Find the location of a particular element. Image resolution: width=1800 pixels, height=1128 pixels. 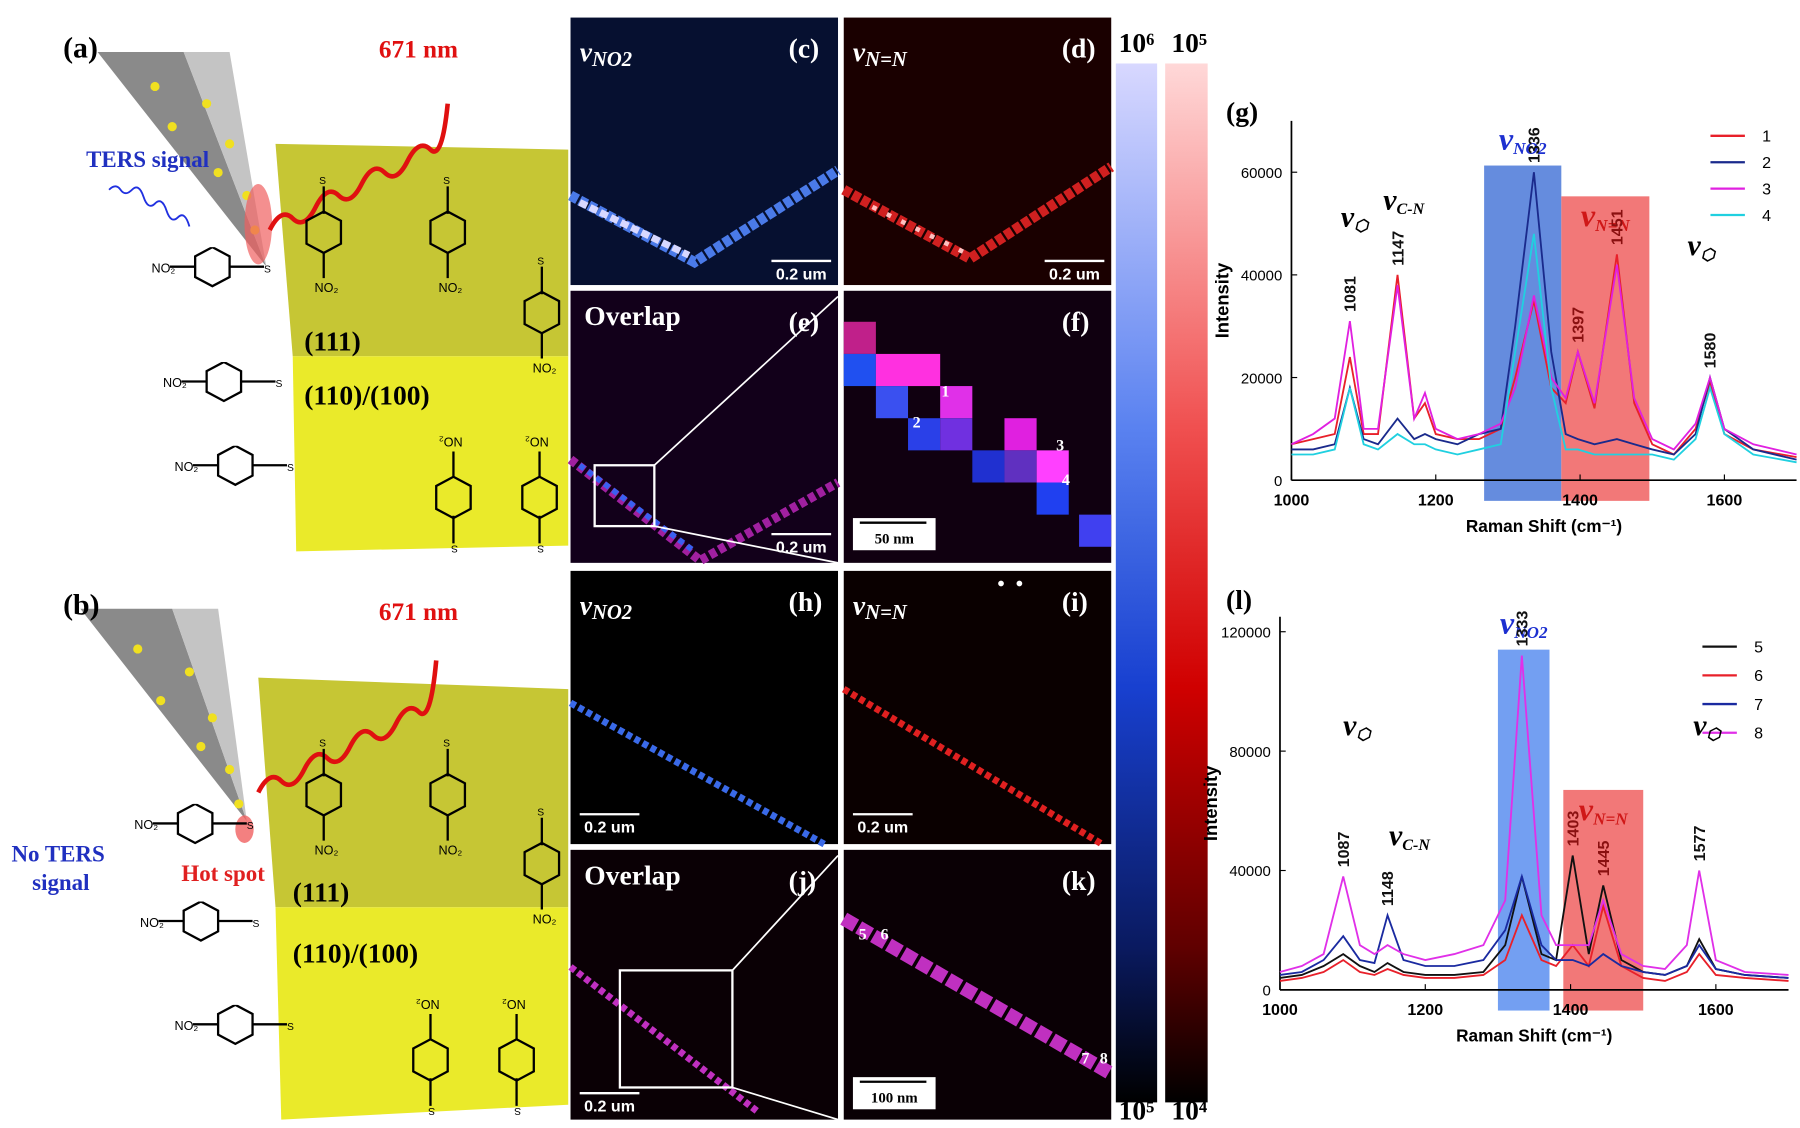

colorbar-bottom: 10⁵ is located at coordinates (1137, 1110).